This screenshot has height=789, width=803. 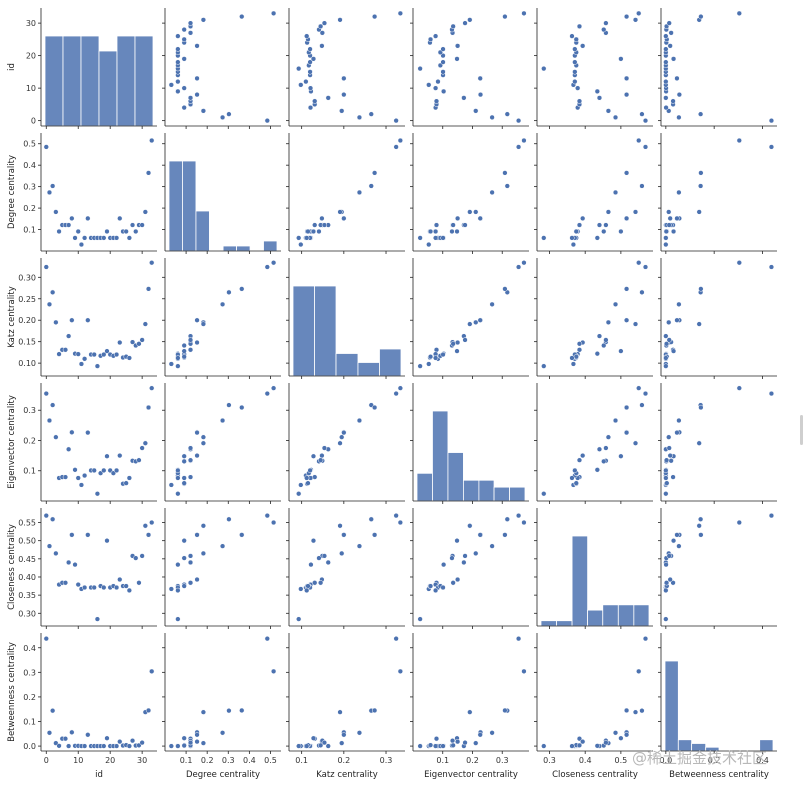 What do you see at coordinates (27, 342) in the screenshot?
I see `y-tick-label: 0.15` at bounding box center [27, 342].